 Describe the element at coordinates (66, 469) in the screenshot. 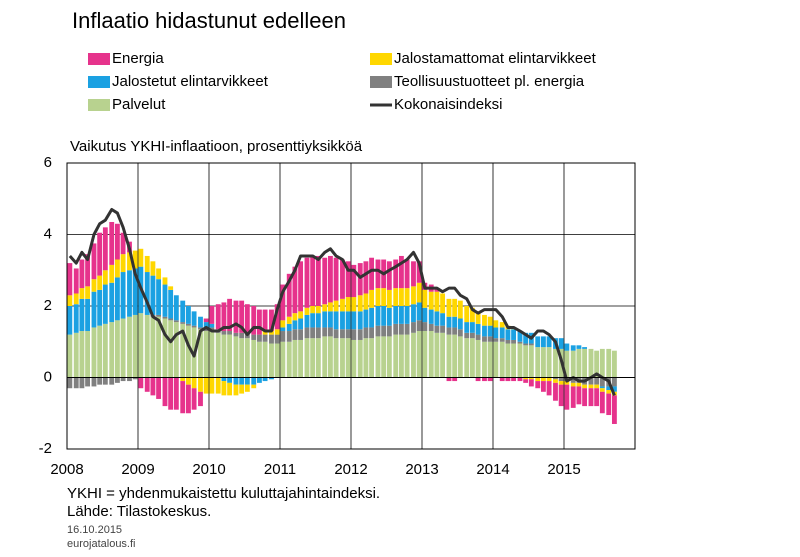

I see `x-tick-label: 2008` at that location.